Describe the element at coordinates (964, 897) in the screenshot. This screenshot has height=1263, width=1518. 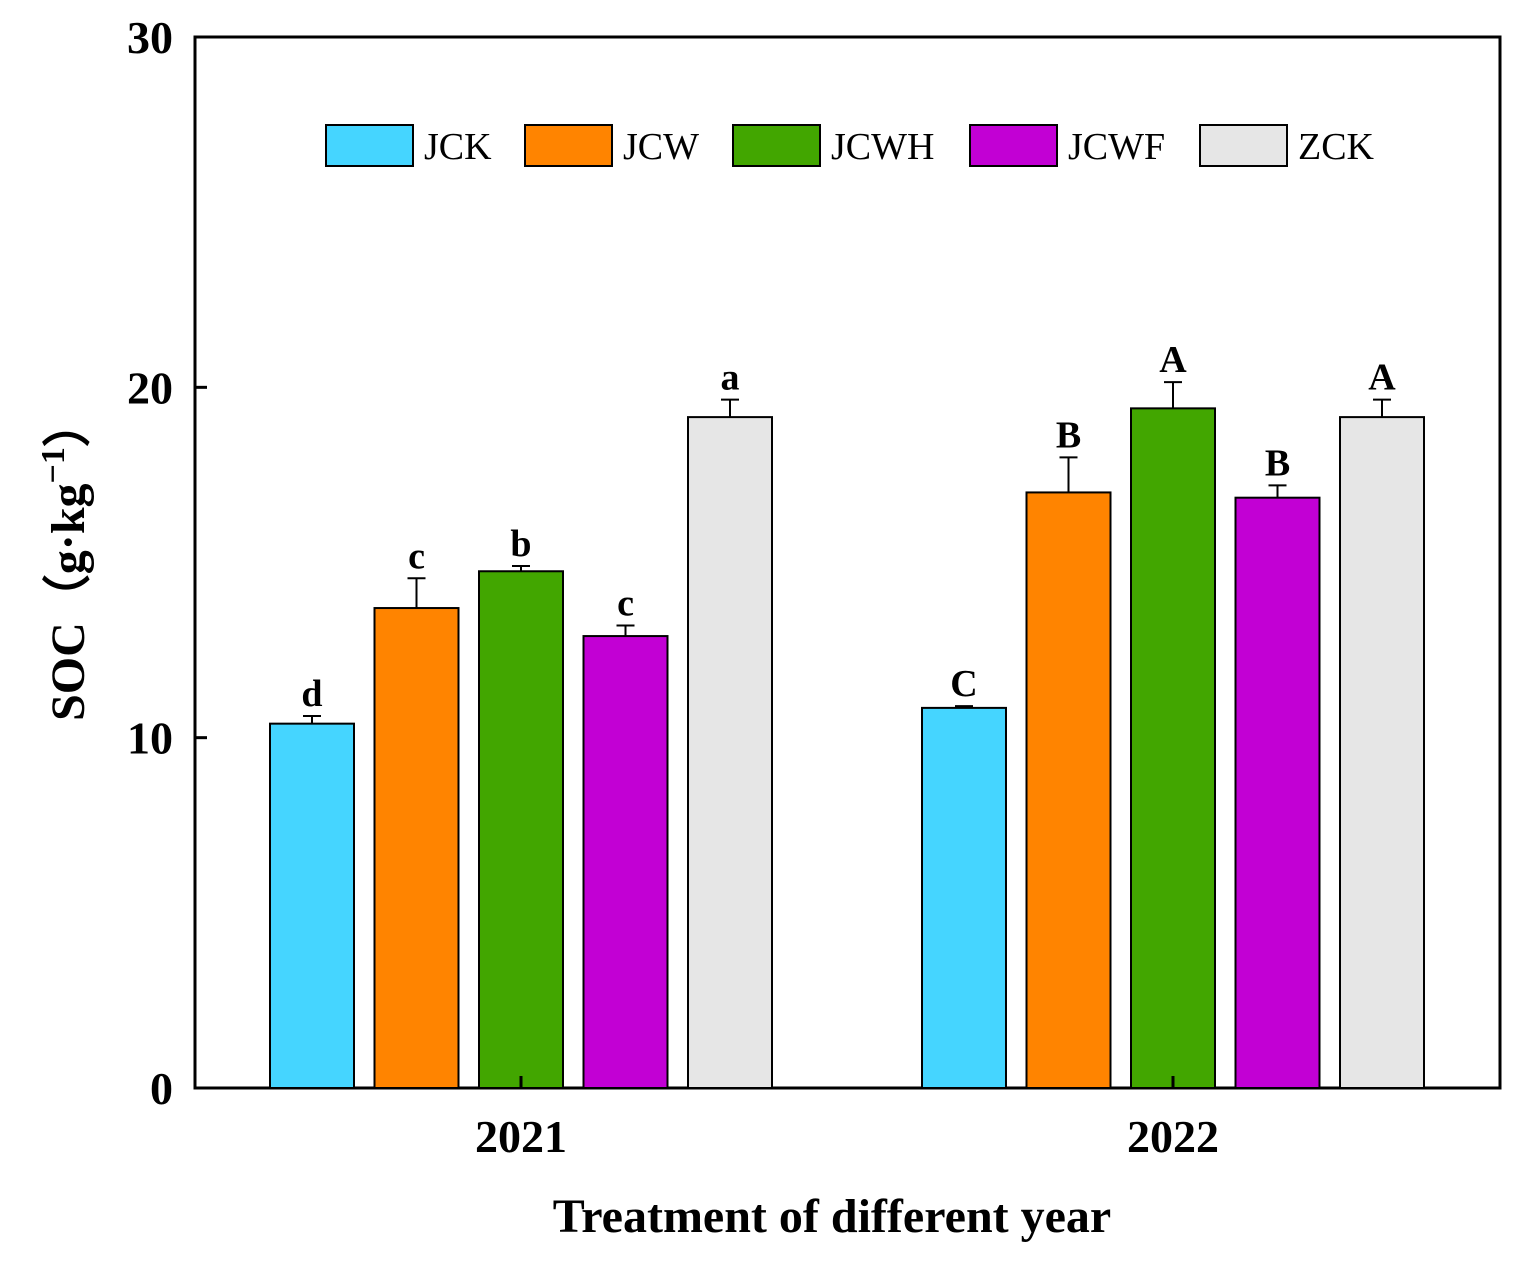
I see `bar-jck-2022` at that location.